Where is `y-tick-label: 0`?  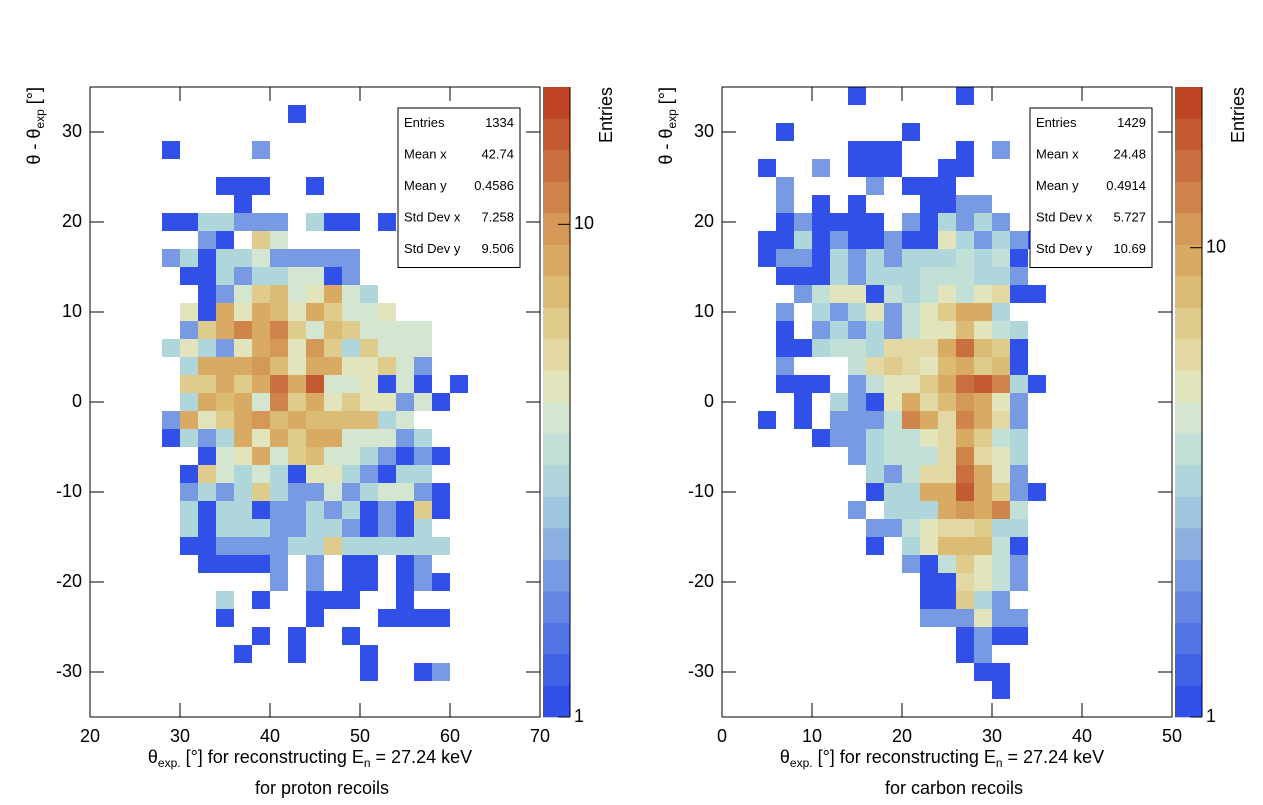 y-tick-label: 0 is located at coordinates (77, 401).